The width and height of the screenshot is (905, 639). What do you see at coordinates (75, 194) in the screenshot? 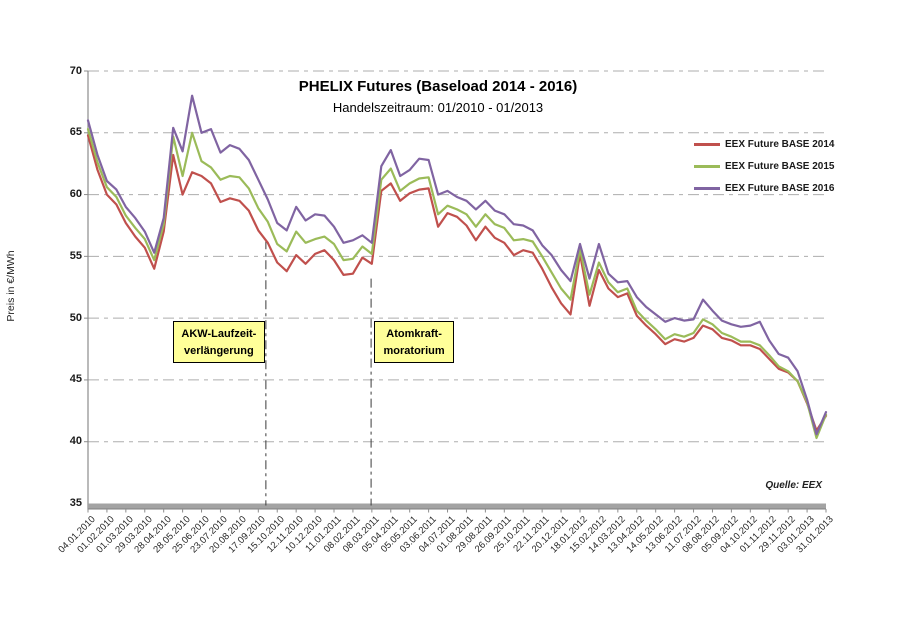
I see `y-tick-label: 60` at bounding box center [75, 194].